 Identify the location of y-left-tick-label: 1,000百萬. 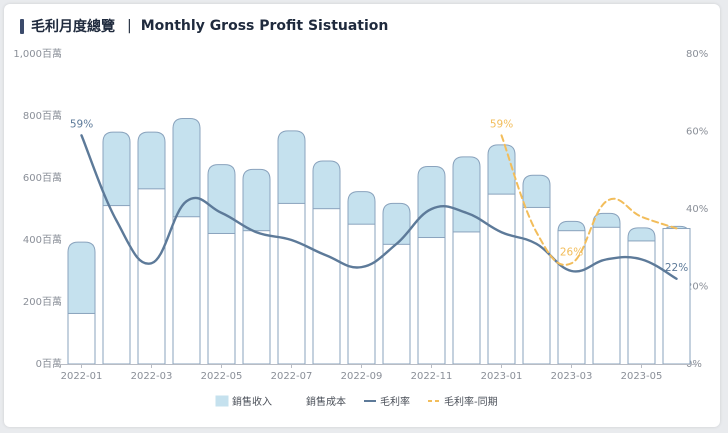
(37, 53).